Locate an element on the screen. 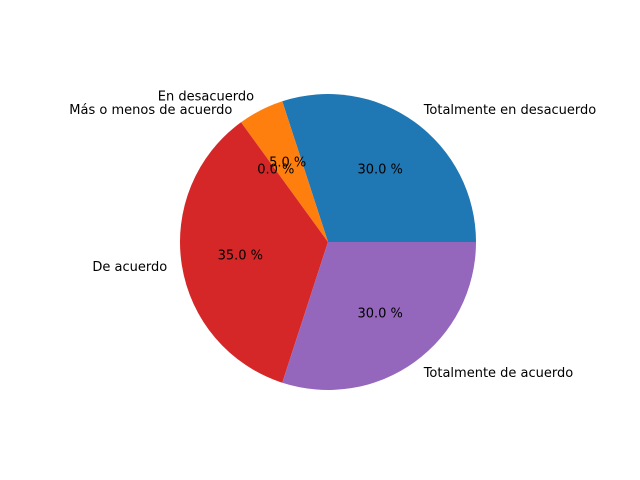 This screenshot has width=640, height=480. slice-percent-mas-o-menos-de-acuerdo: 0.0 % is located at coordinates (275, 170).